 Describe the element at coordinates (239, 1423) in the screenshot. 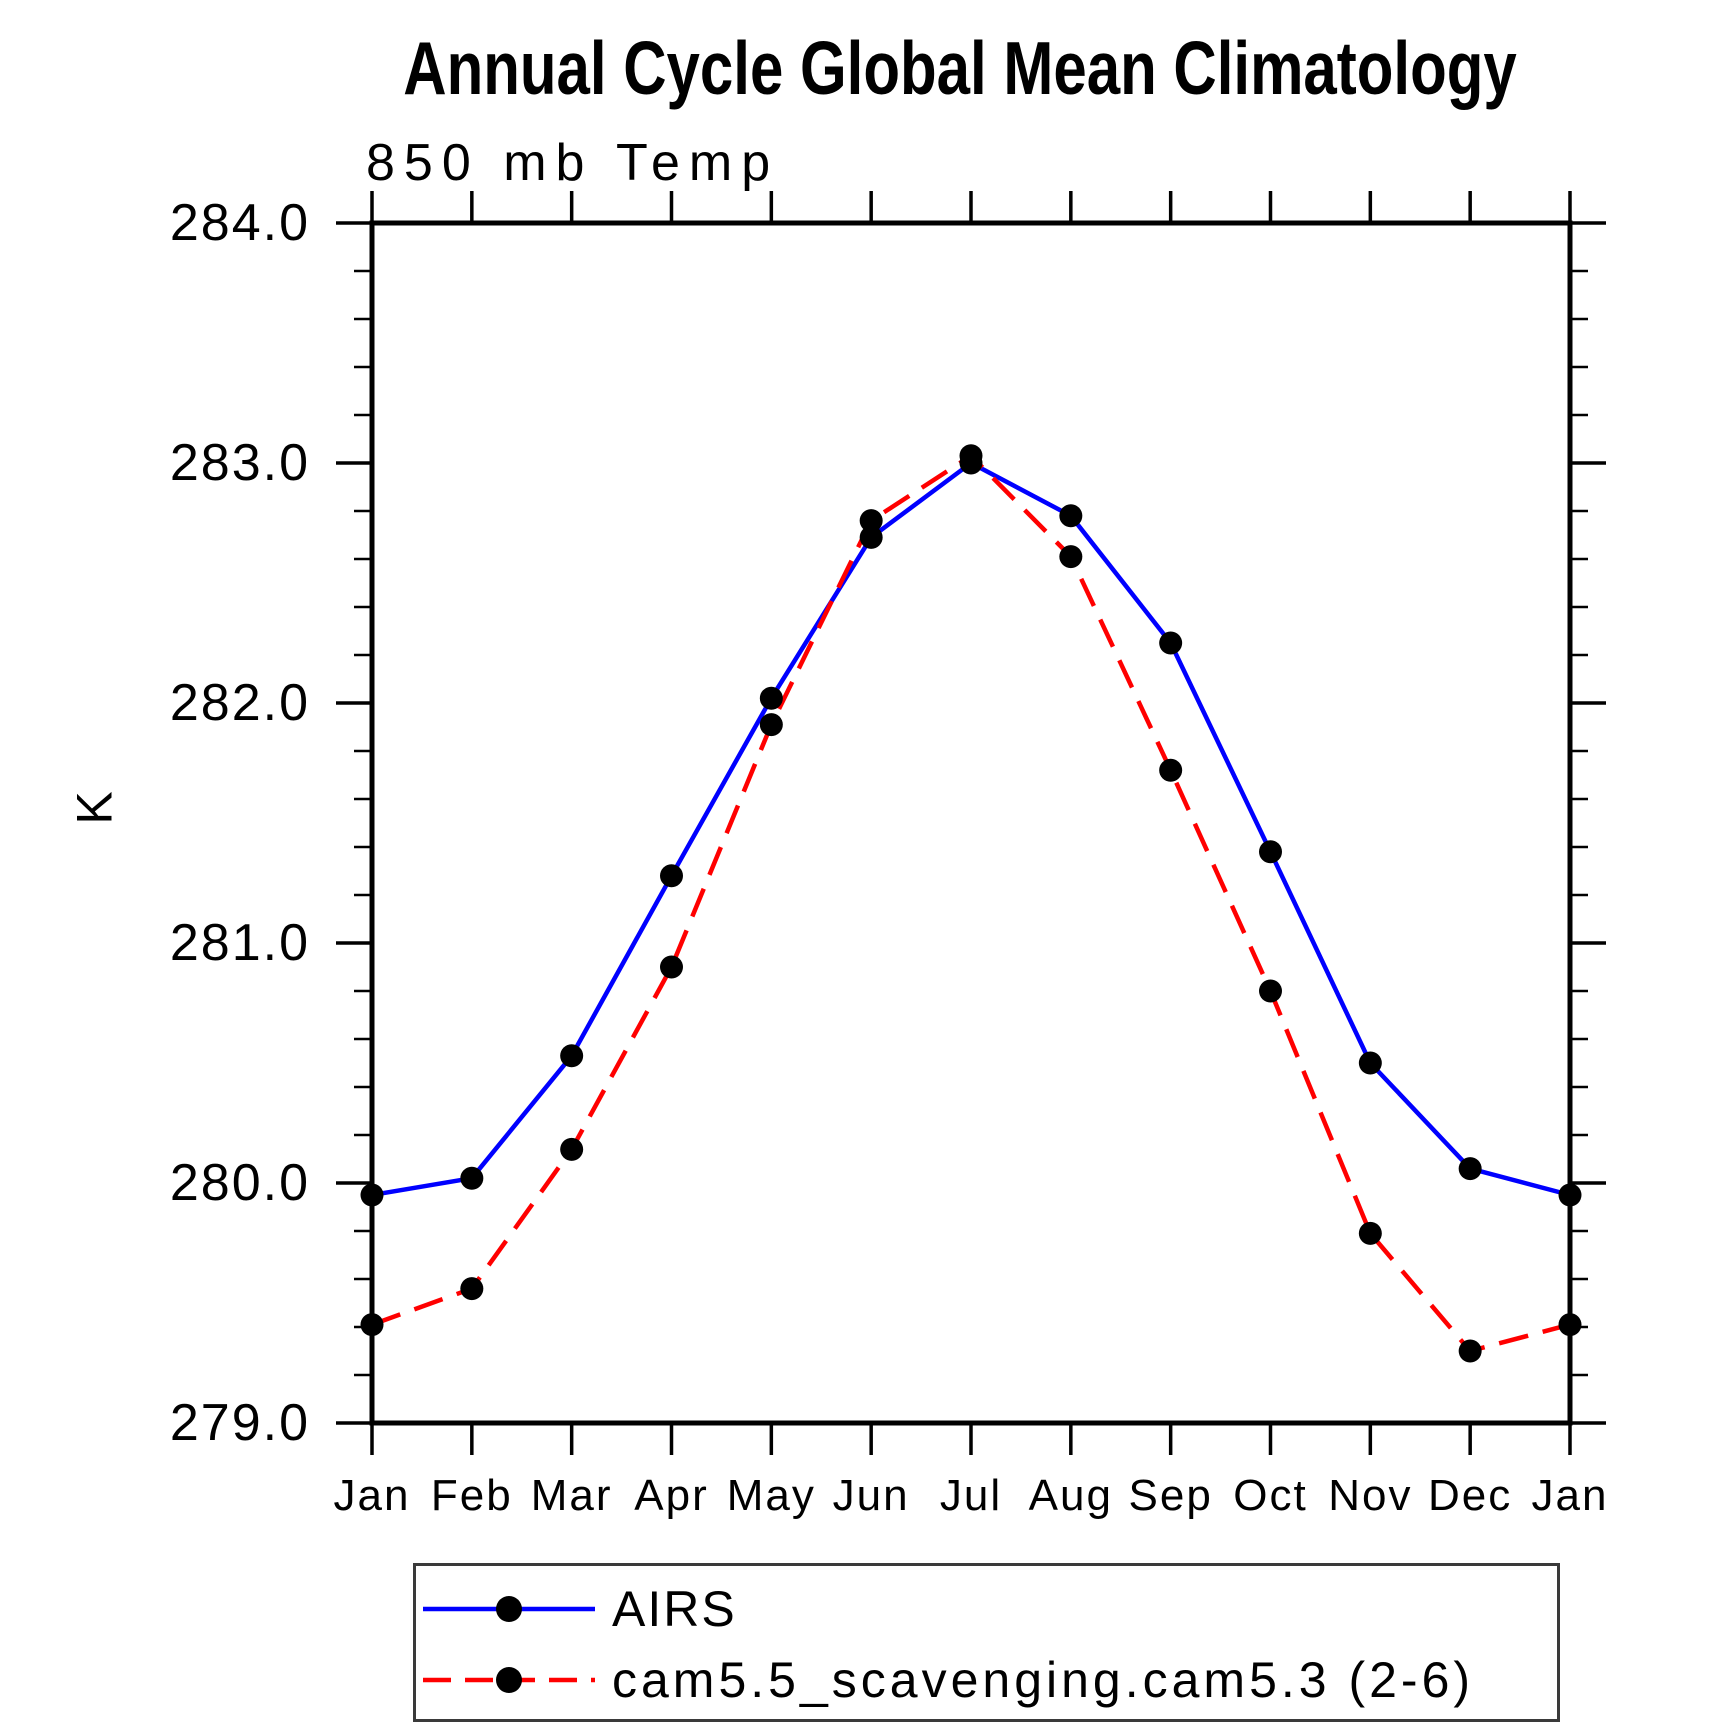

I see `y-tick-label: 279.0` at that location.